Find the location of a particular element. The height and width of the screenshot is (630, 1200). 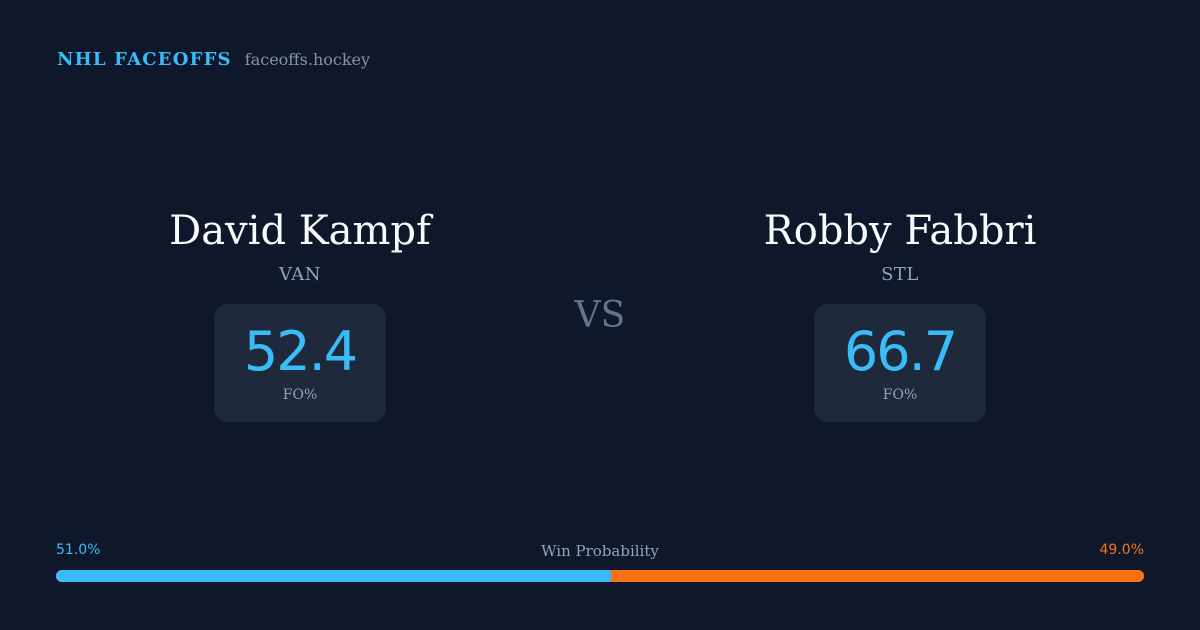

win-probability-title: Win Probability is located at coordinates (600, 551).